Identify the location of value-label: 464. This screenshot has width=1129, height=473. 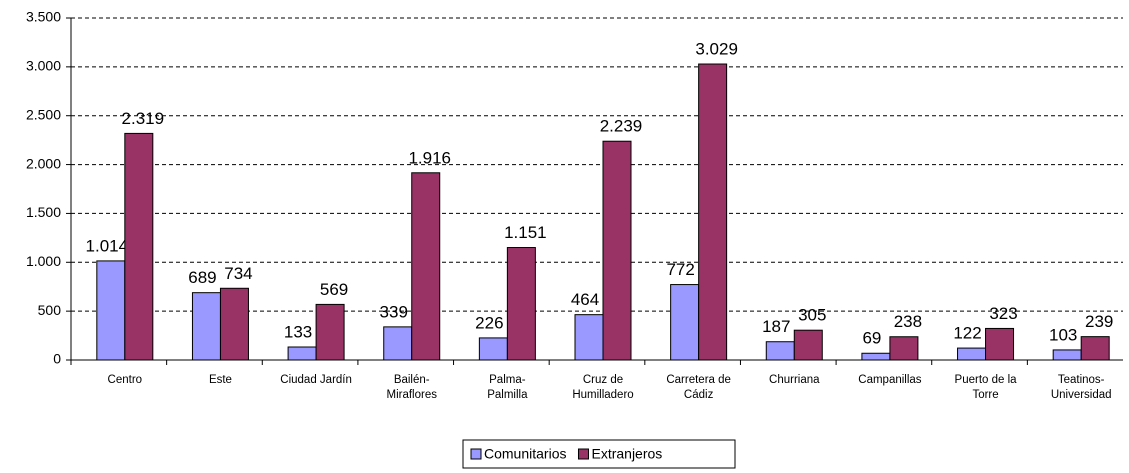
(585, 299).